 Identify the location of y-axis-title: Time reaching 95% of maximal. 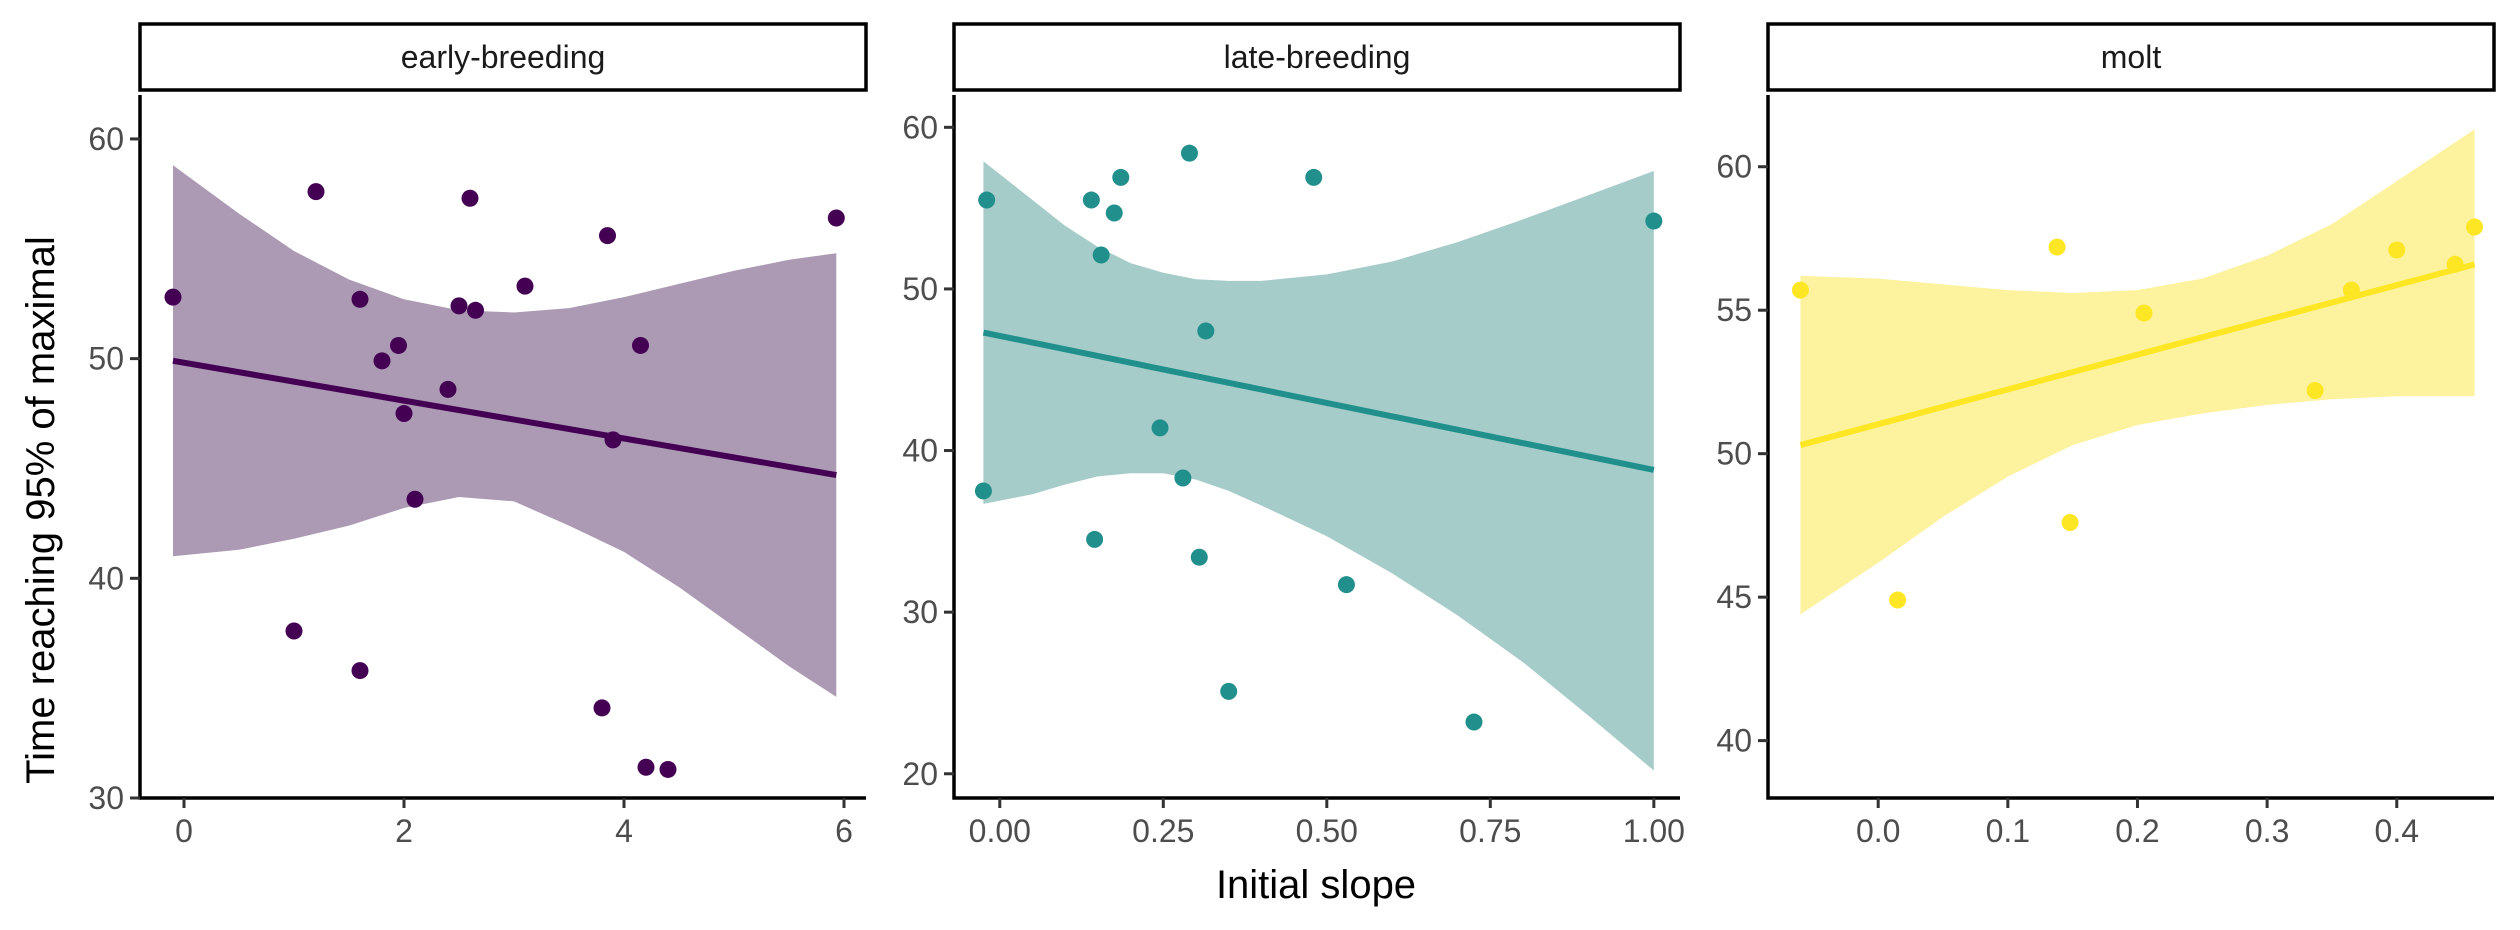
(41, 510).